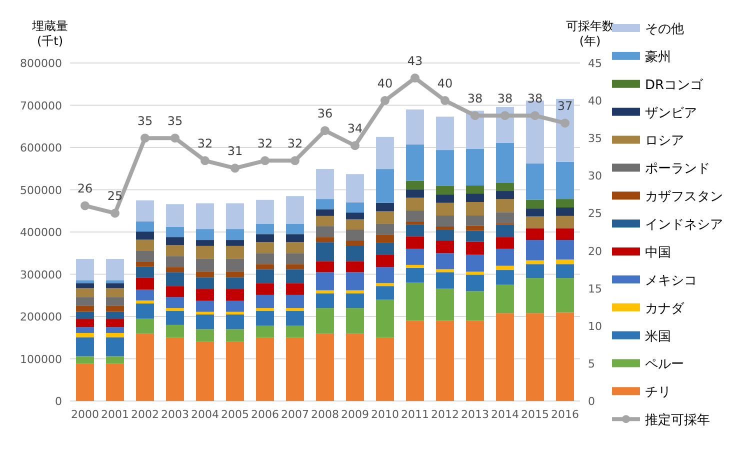 This screenshot has width=732, height=459. Describe the element at coordinates (265, 414) in the screenshot. I see `x-tick-label: 2006` at that location.